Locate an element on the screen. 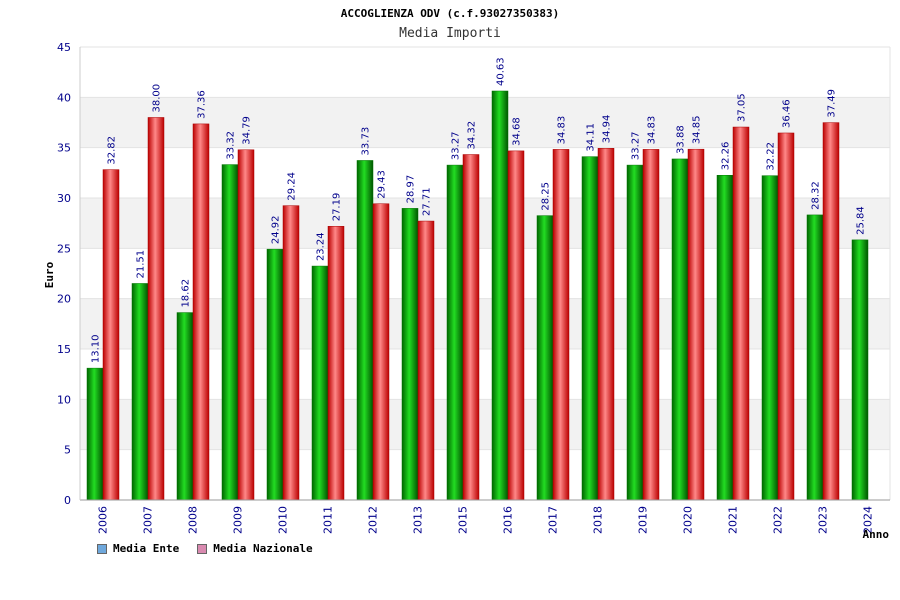 This screenshot has height=600, width=900. x-tick-label: 2023 is located at coordinates (823, 520).